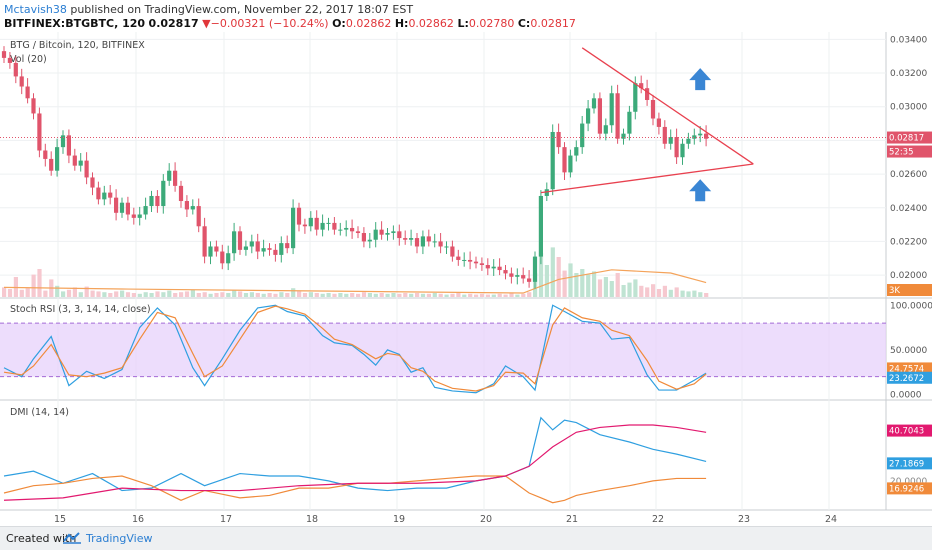 This screenshot has width=932, height=550. What do you see at coordinates (906, 432) in the screenshot?
I see `adx-tag-text: 40.7043` at bounding box center [906, 432].